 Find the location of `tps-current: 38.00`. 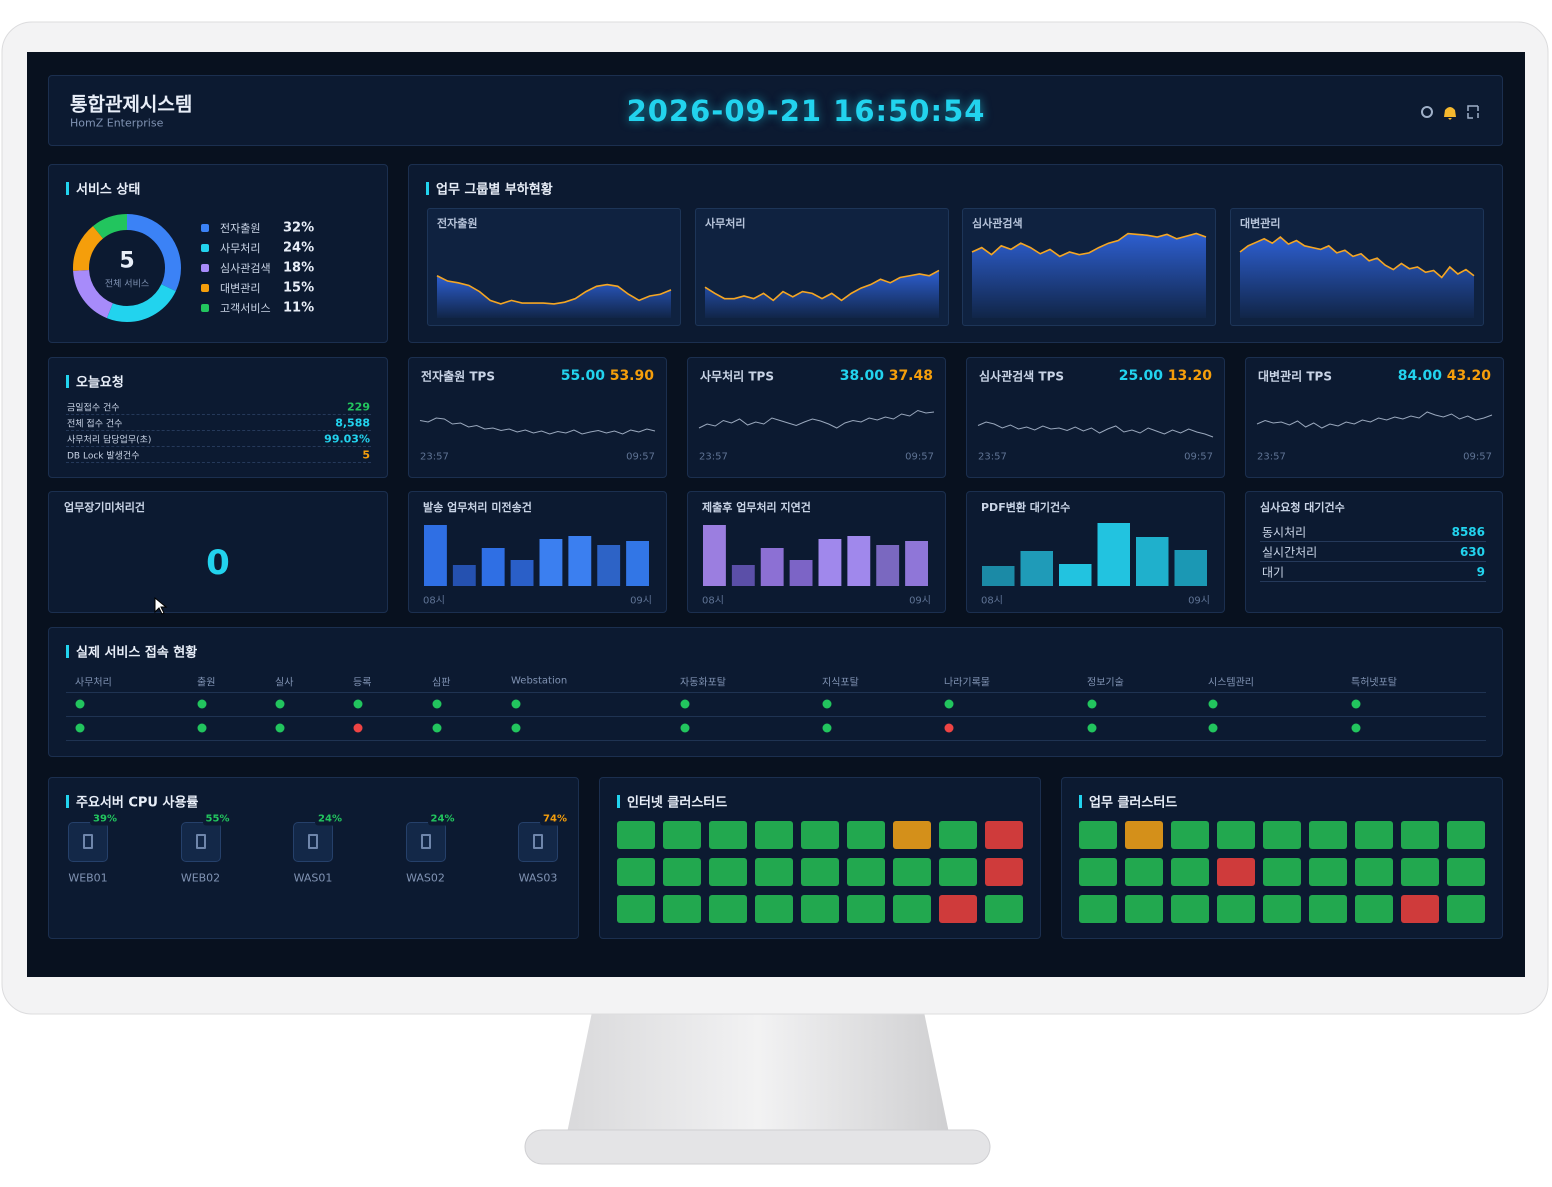

tps-current: 38.00 is located at coordinates (861, 376).